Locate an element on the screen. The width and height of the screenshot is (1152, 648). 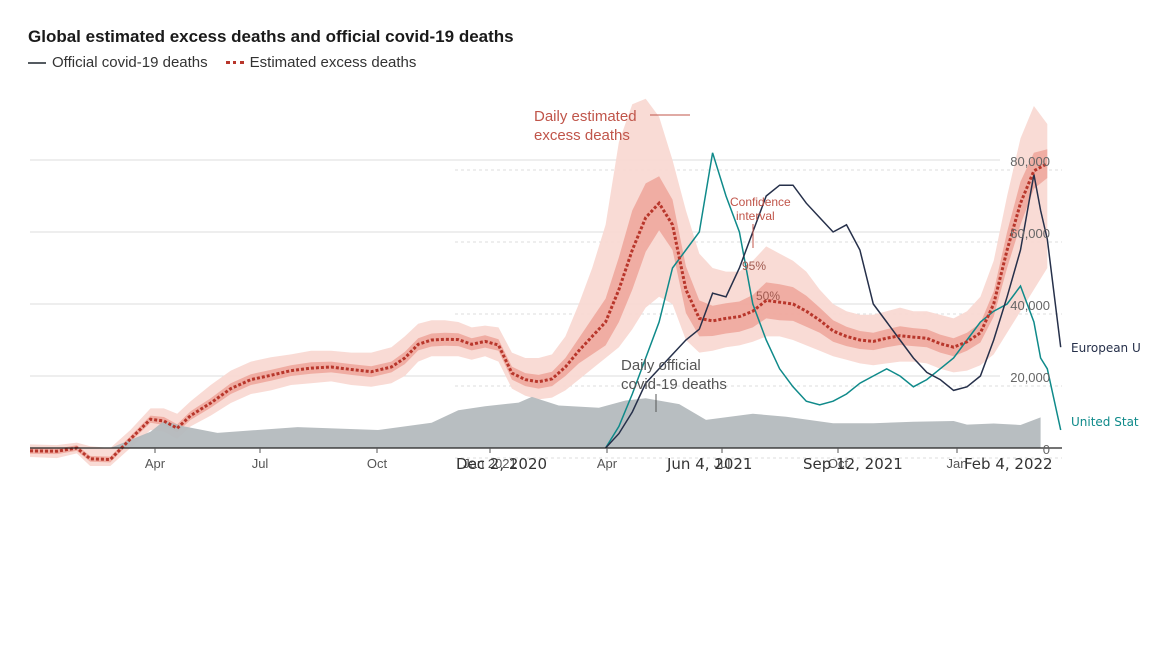
y-tick-label-2: 40,000 is located at coordinates (1030, 305).